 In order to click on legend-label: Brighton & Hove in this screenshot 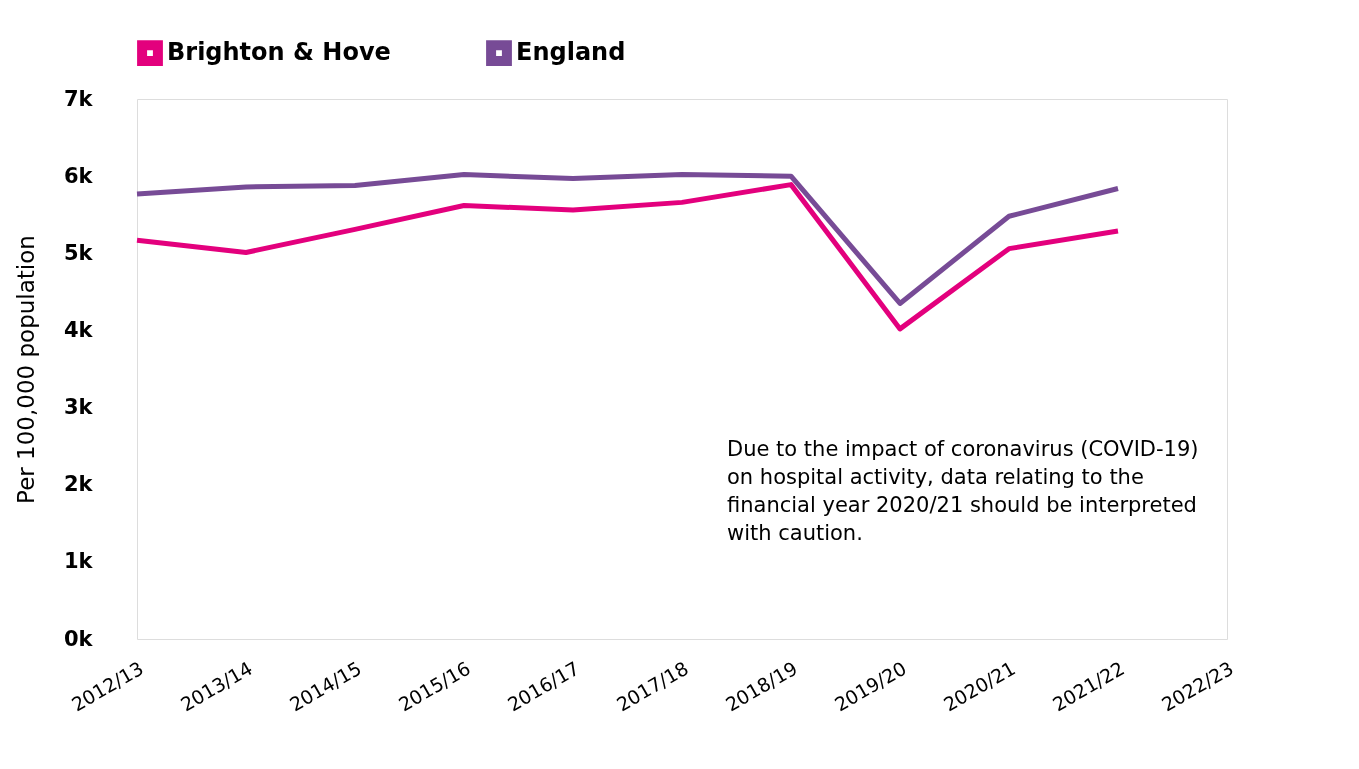, I will do `click(279, 52)`.